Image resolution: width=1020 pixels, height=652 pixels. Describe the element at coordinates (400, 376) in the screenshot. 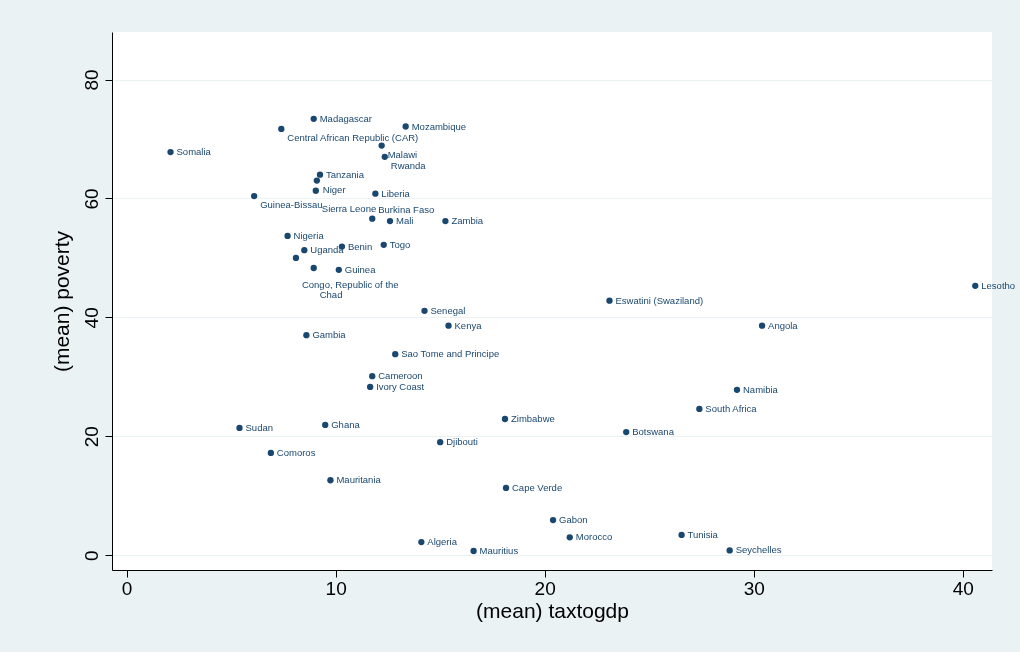

I see `annotation: Cameroon` at that location.